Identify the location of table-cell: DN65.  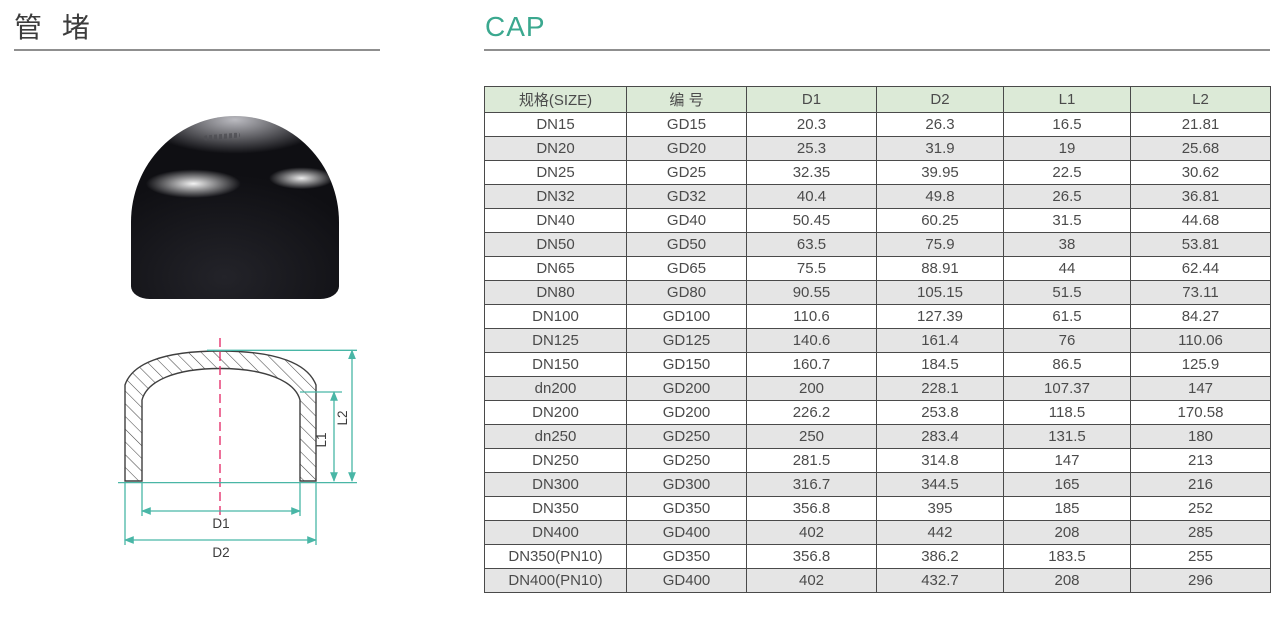
(555, 268).